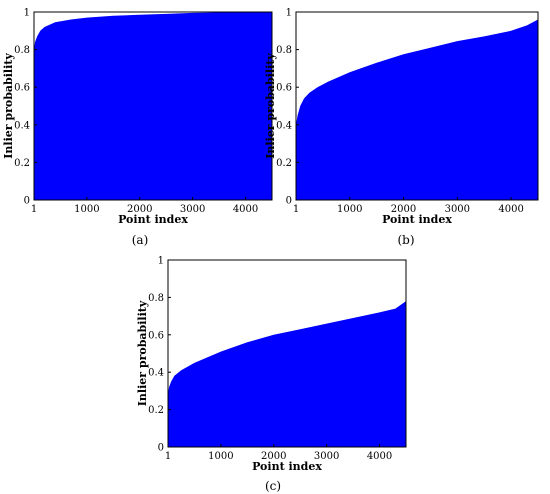 This screenshot has width=550, height=494. I want to click on panel-caption: (a), so click(140, 240).